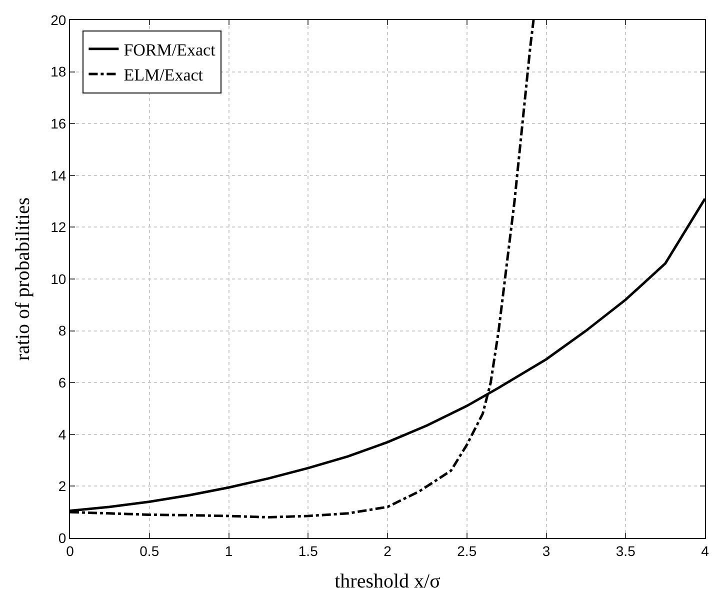 Image resolution: width=725 pixels, height=600 pixels. What do you see at coordinates (58, 278) in the screenshot?
I see `y-tick-label: 10` at bounding box center [58, 278].